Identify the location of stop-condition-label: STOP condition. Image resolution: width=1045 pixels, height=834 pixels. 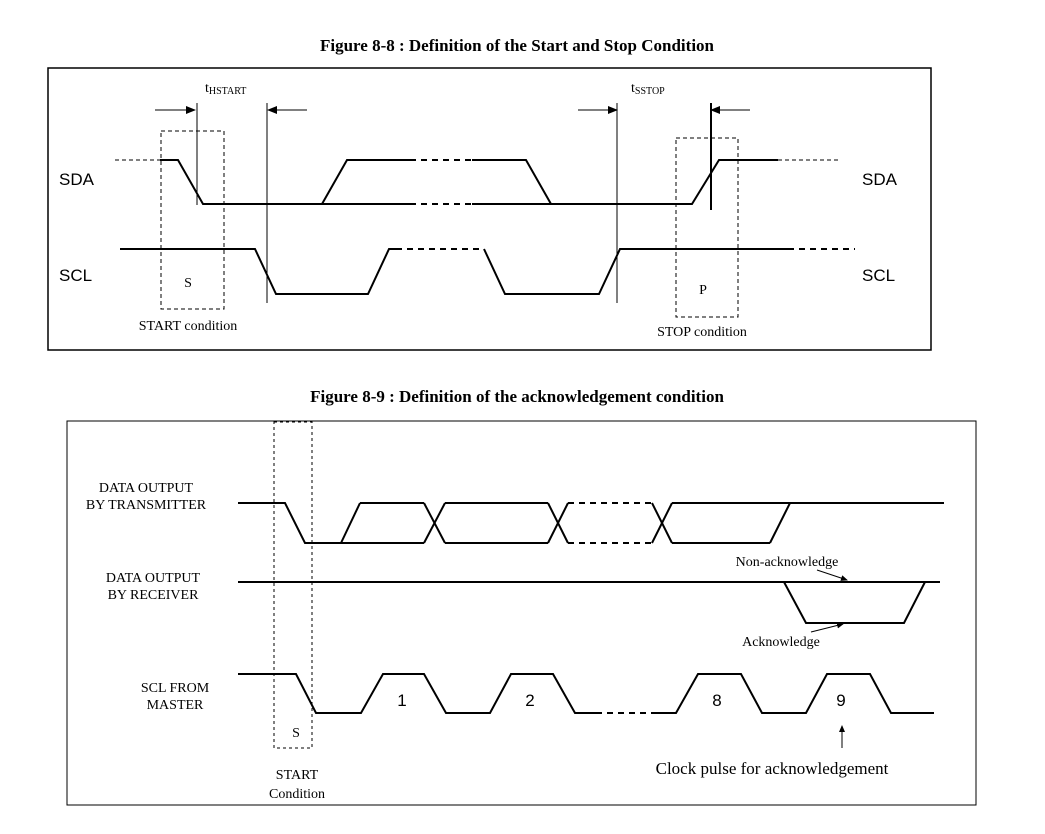
(702, 332).